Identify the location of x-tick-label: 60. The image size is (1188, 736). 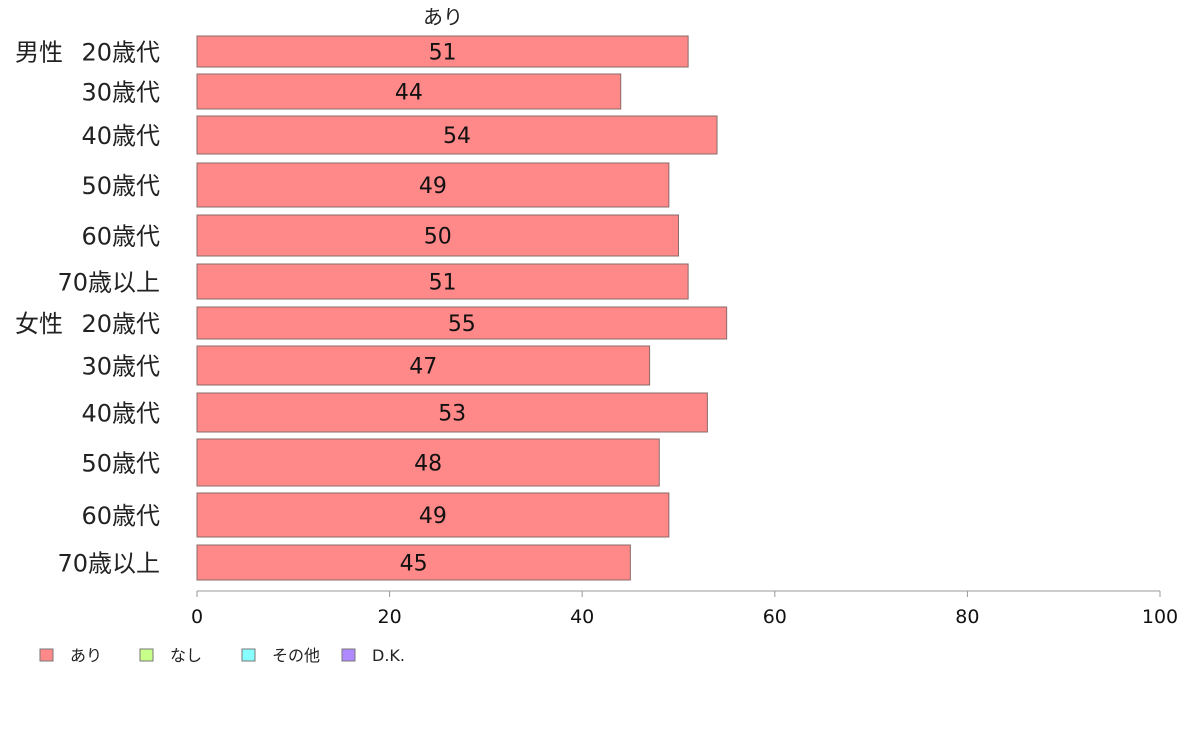
(775, 617).